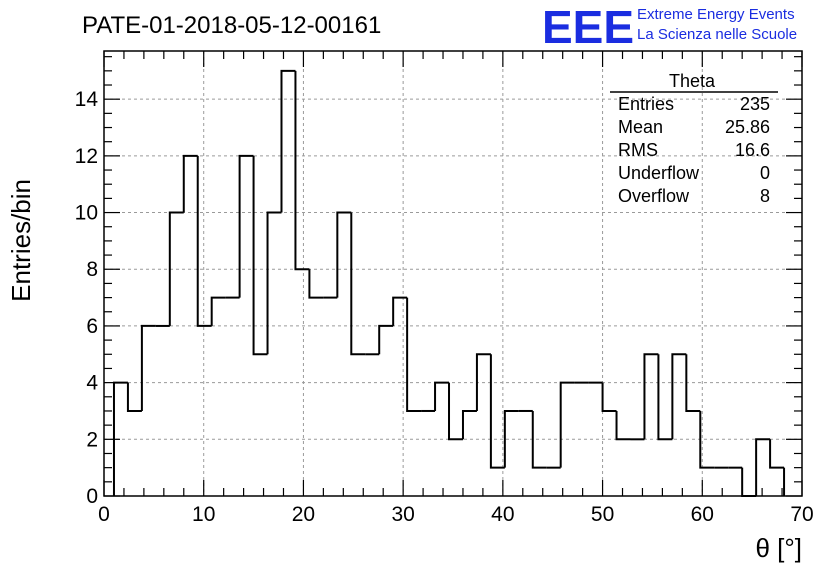 Image resolution: width=836 pixels, height=572 pixels. What do you see at coordinates (765, 173) in the screenshot?
I see `stats-row-value: 0` at bounding box center [765, 173].